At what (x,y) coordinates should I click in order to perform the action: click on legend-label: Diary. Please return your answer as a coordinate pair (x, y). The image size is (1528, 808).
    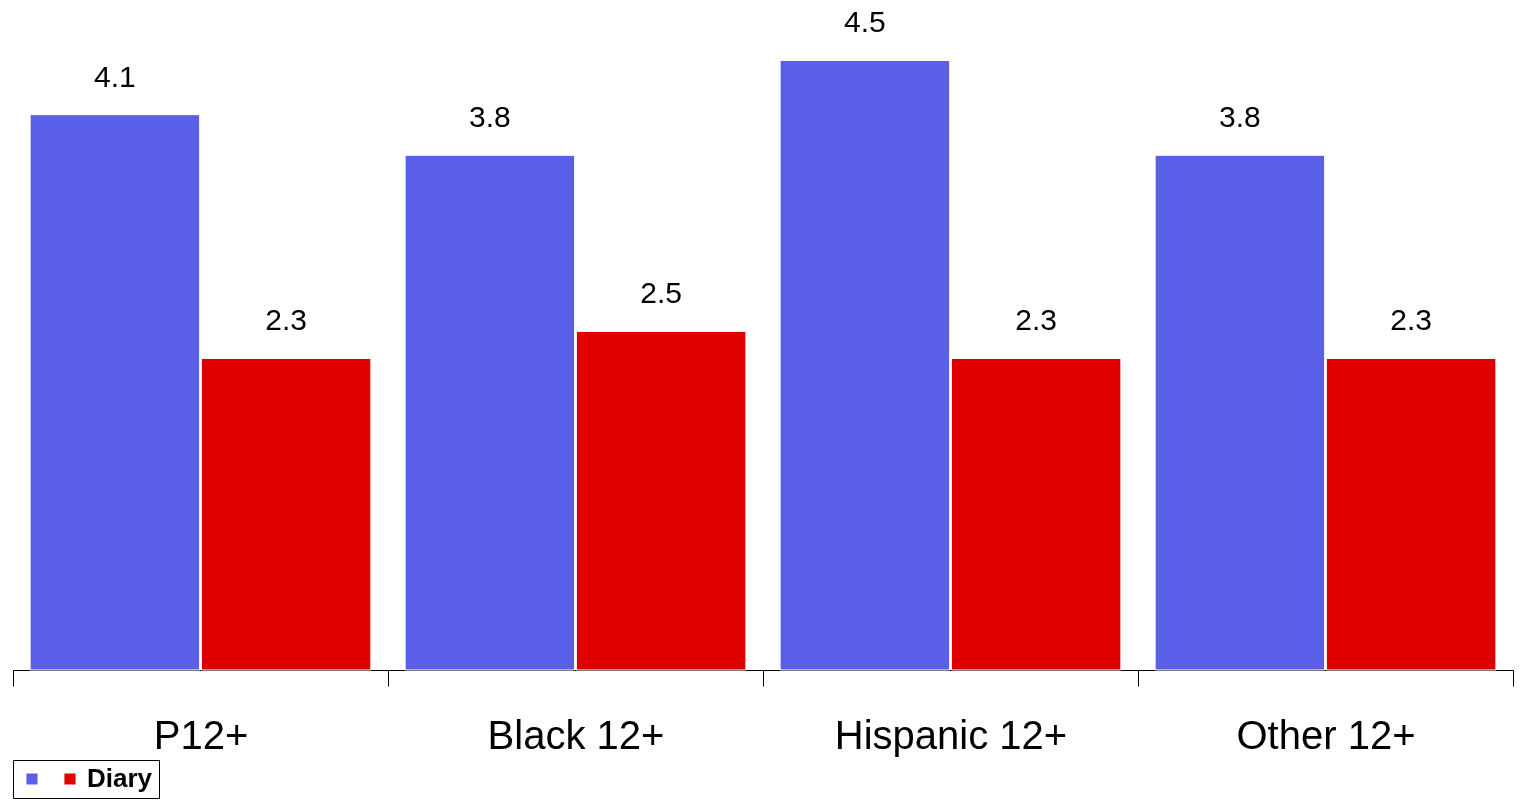
    Looking at the image, I should click on (120, 778).